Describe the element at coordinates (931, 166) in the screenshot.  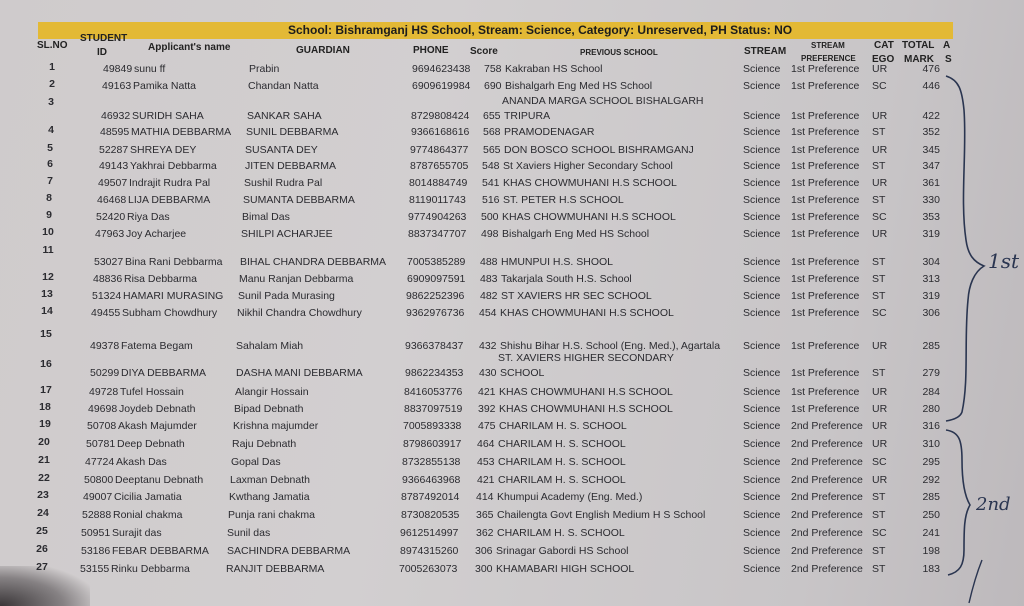
I see `total-marks: 347` at that location.